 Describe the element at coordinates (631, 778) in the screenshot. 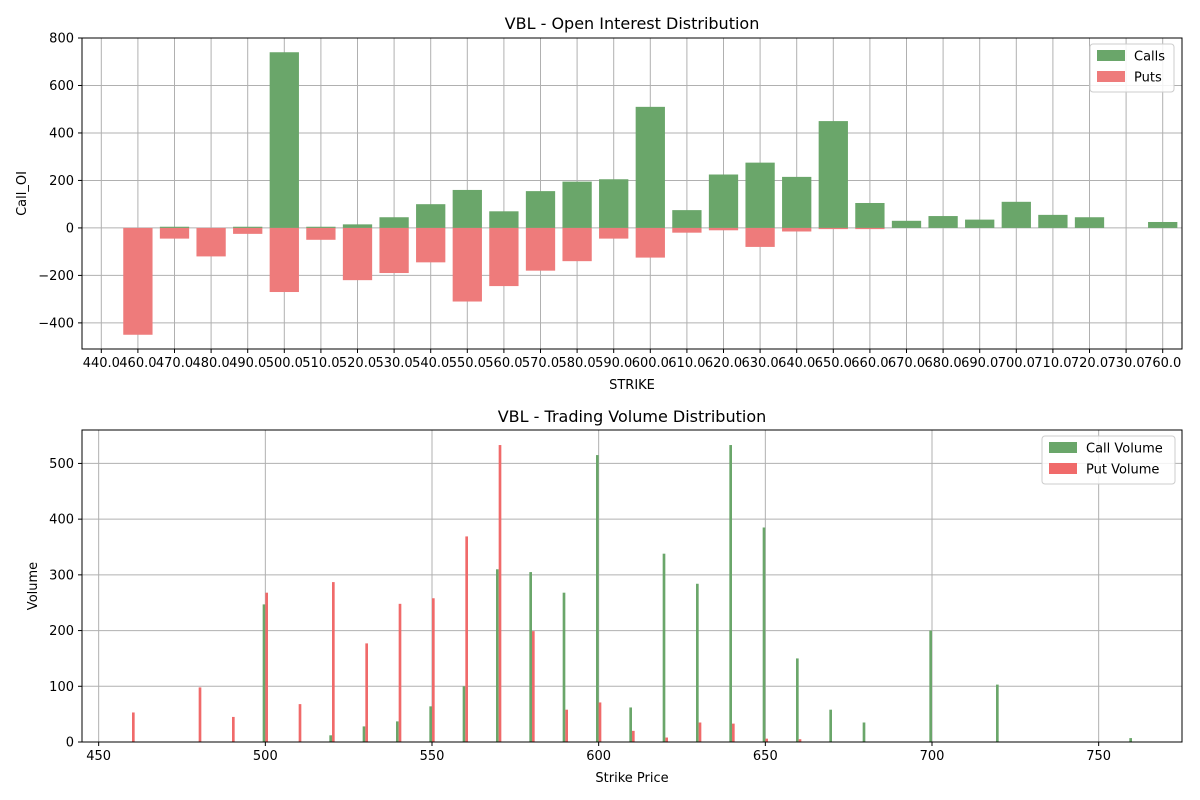

I see `volume-x-axis-label: Strike Price` at that location.